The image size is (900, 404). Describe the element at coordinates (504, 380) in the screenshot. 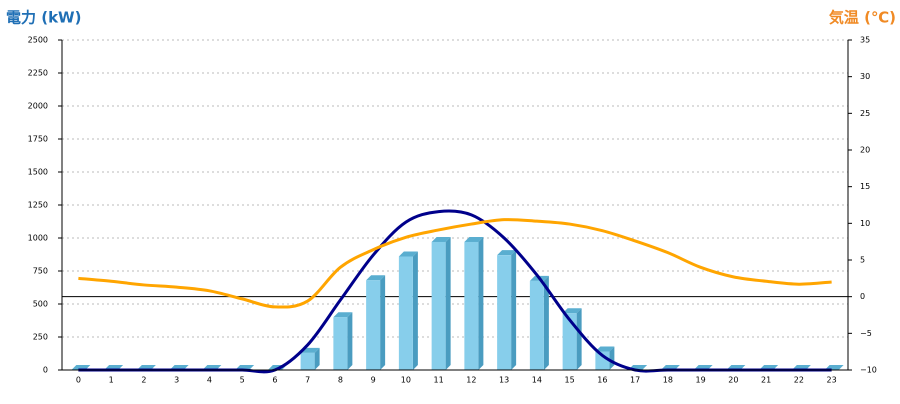

I see `x-tick-label: 13` at that location.